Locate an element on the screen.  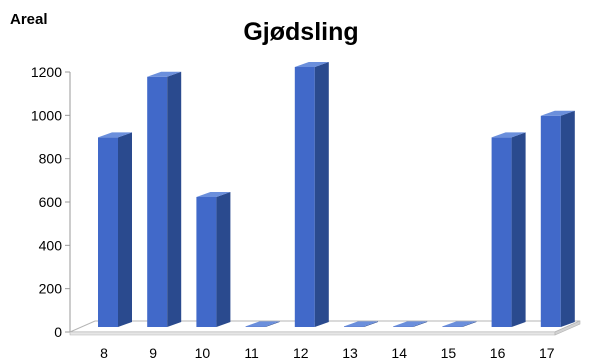
floor-side-edge is located at coordinates (567, 328).